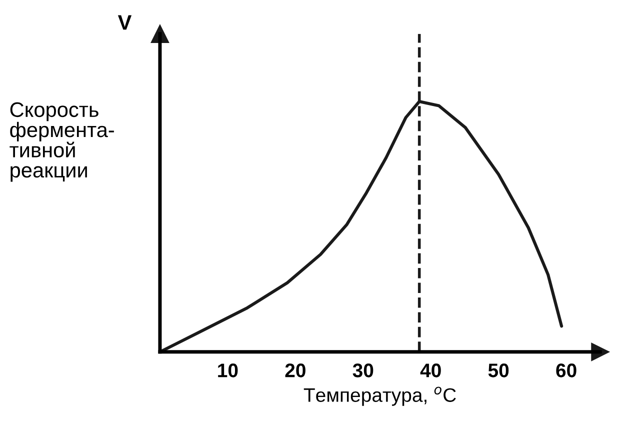 The image size is (620, 424). Describe the element at coordinates (62, 142) in the screenshot. I see `text: Скорость фермента- тивной реакции` at that location.